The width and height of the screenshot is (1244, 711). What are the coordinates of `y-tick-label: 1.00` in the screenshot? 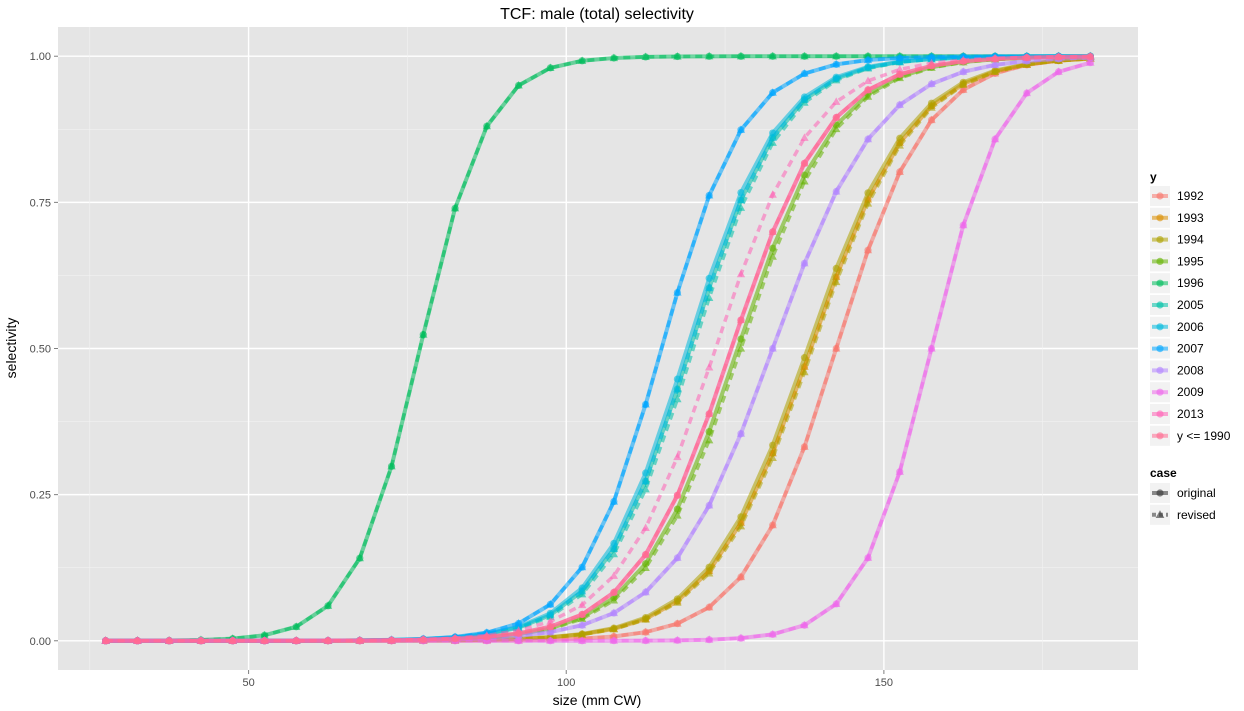 It's located at (40, 57).